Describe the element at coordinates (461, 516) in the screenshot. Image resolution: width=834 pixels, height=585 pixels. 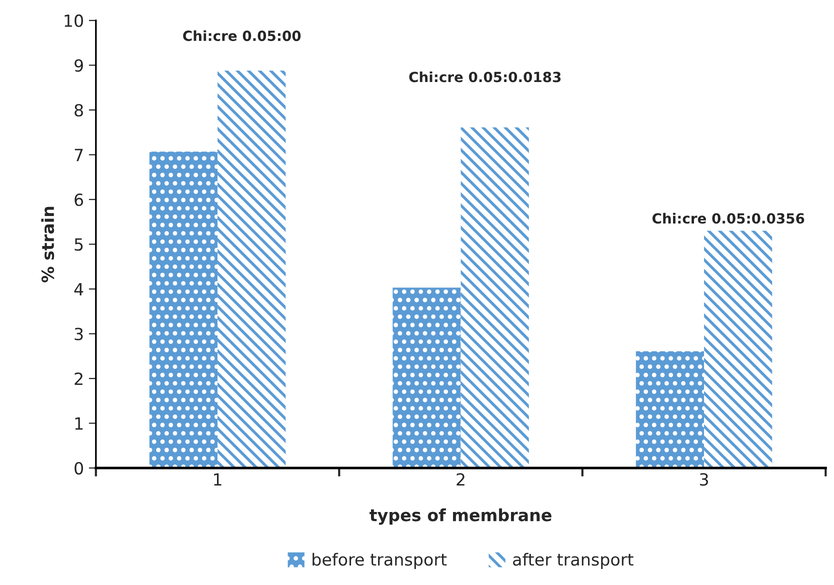
I see `x-axis-title: types of membrane` at that location.